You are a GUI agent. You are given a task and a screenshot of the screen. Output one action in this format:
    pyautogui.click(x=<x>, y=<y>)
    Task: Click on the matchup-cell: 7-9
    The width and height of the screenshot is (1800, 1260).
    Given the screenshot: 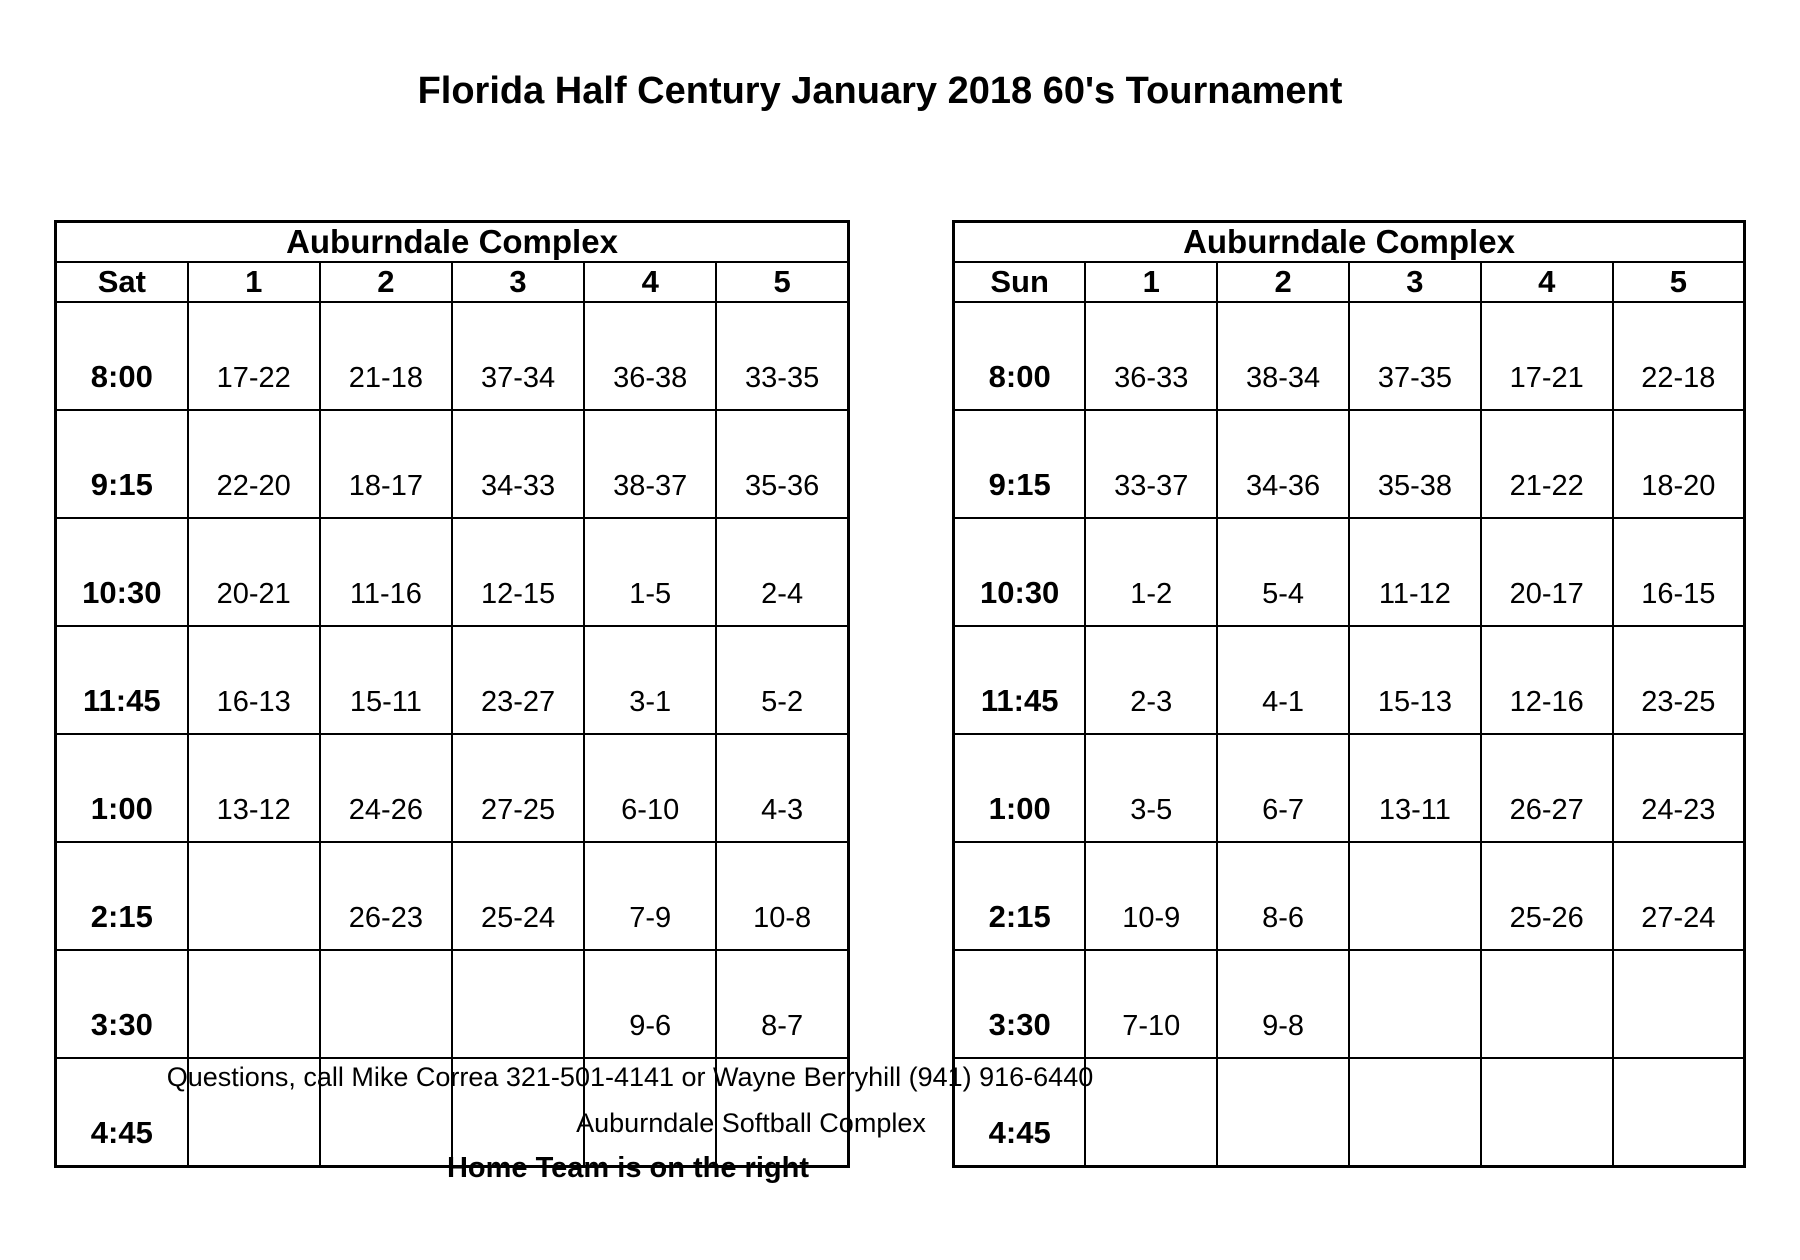 What is the action you would take?
    pyautogui.click(x=650, y=896)
    